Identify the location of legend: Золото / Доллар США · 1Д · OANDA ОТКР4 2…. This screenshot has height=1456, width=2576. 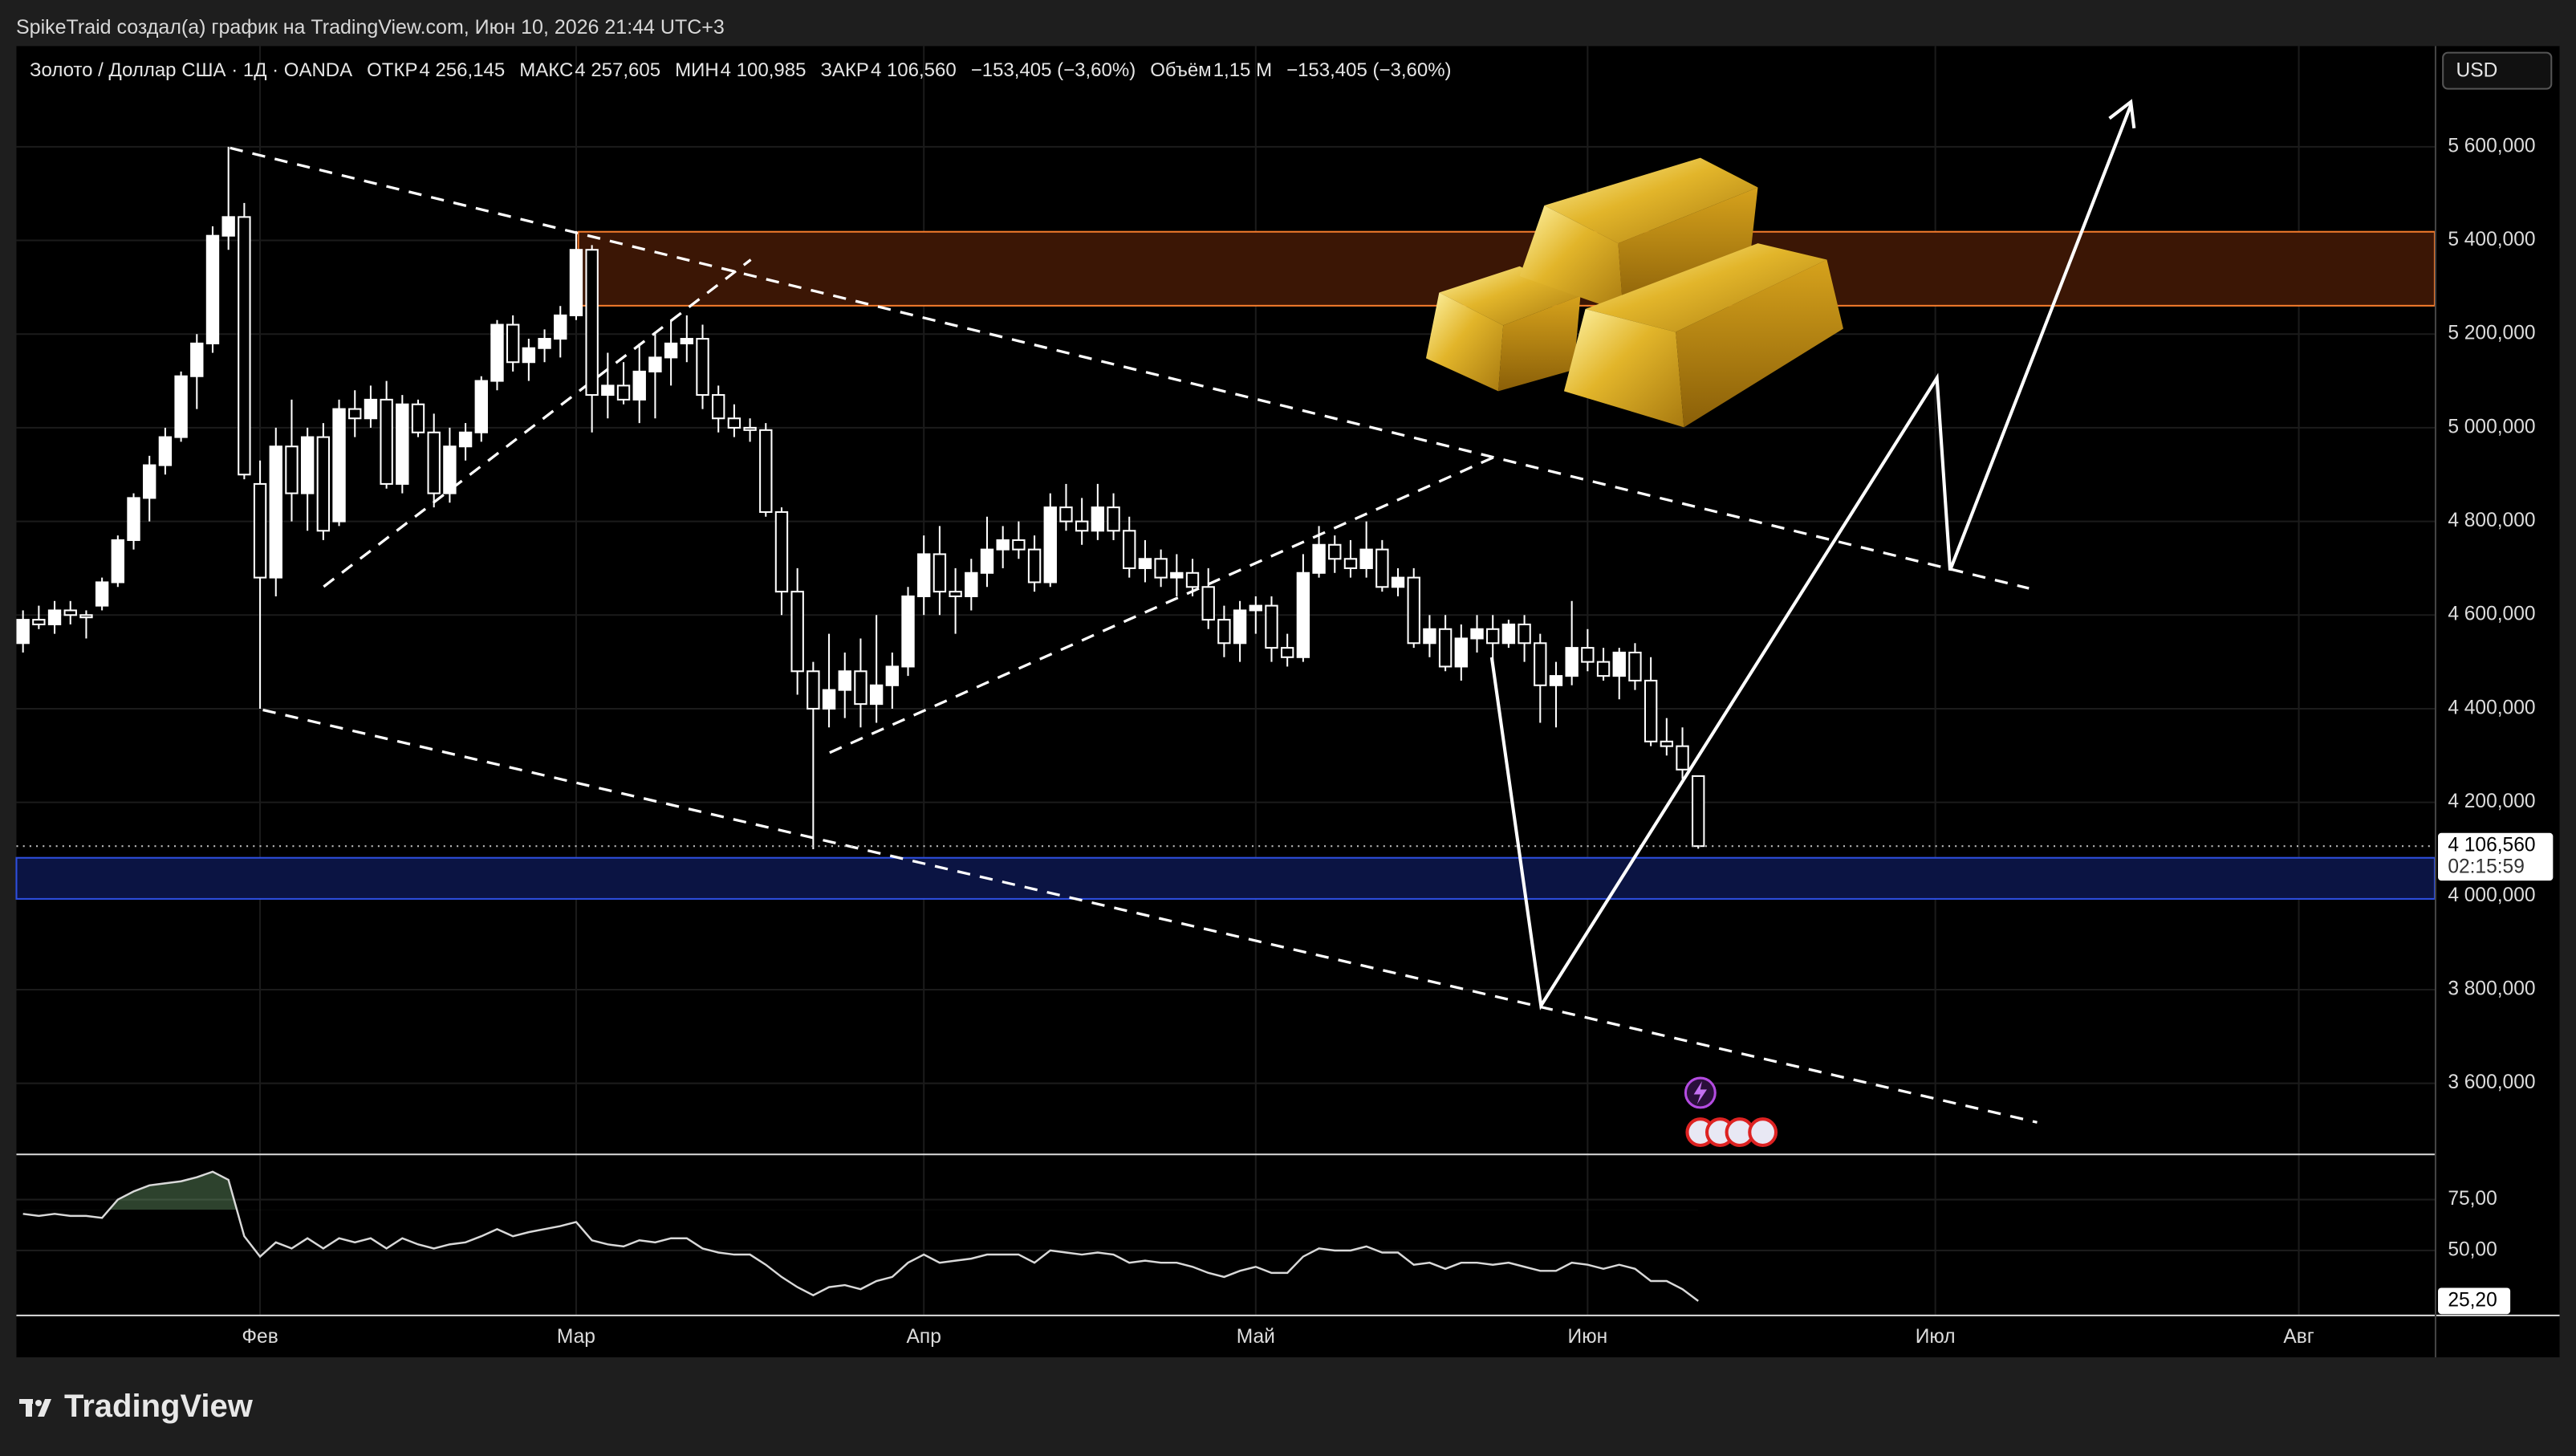
(741, 71).